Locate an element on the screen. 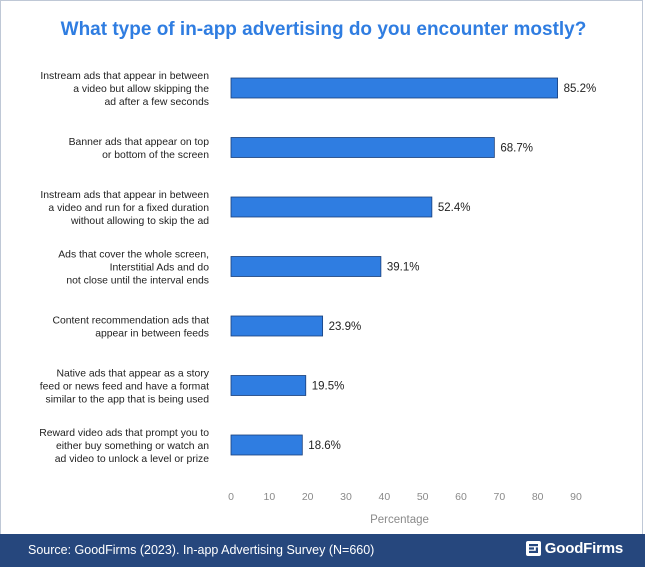 Image resolution: width=645 pixels, height=567 pixels. x-tick-label-6: 60 is located at coordinates (461, 497).